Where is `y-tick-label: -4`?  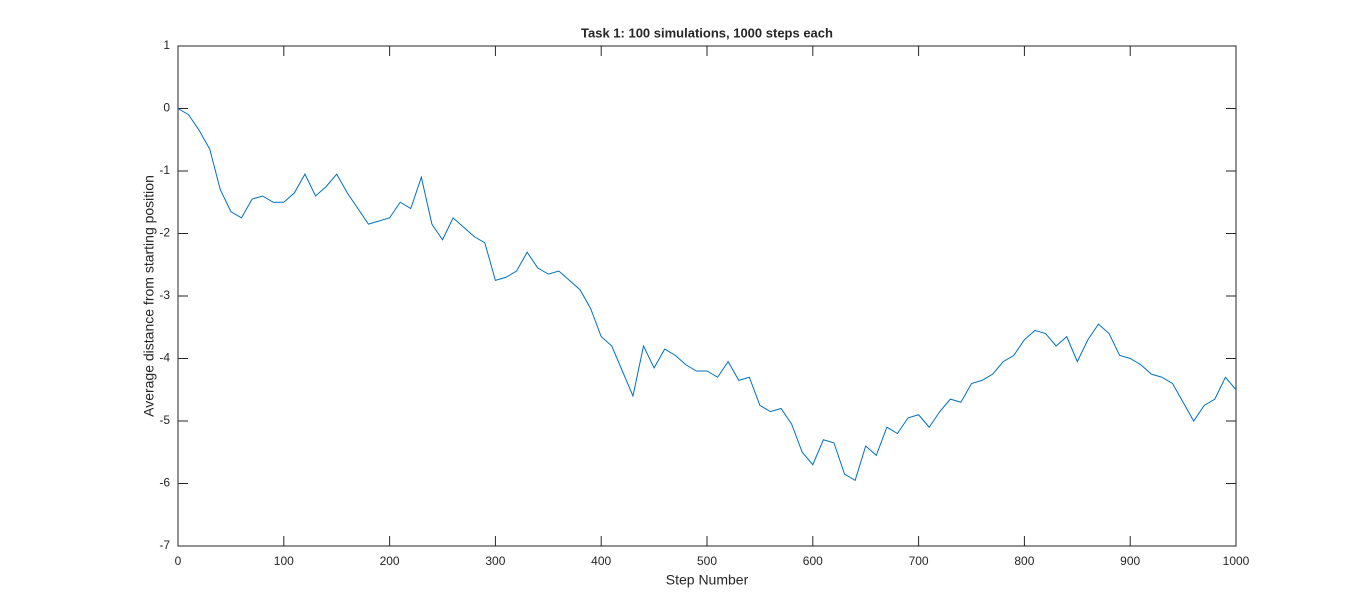 y-tick-label: -4 is located at coordinates (164, 358).